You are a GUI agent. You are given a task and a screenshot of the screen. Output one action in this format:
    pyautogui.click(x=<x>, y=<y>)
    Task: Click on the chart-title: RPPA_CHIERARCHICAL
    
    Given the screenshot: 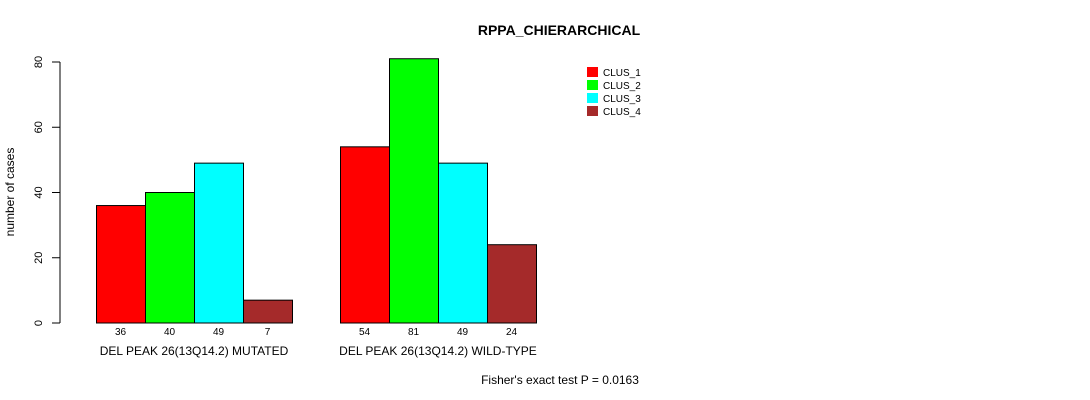 What is the action you would take?
    pyautogui.click(x=559, y=30)
    